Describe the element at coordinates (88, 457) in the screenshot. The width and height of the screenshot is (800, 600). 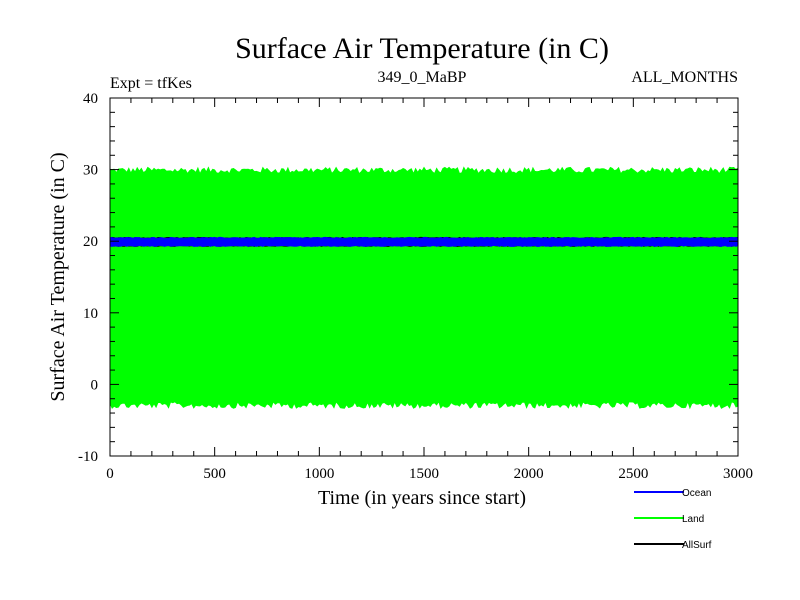
I see `y-tick-label: -10` at that location.